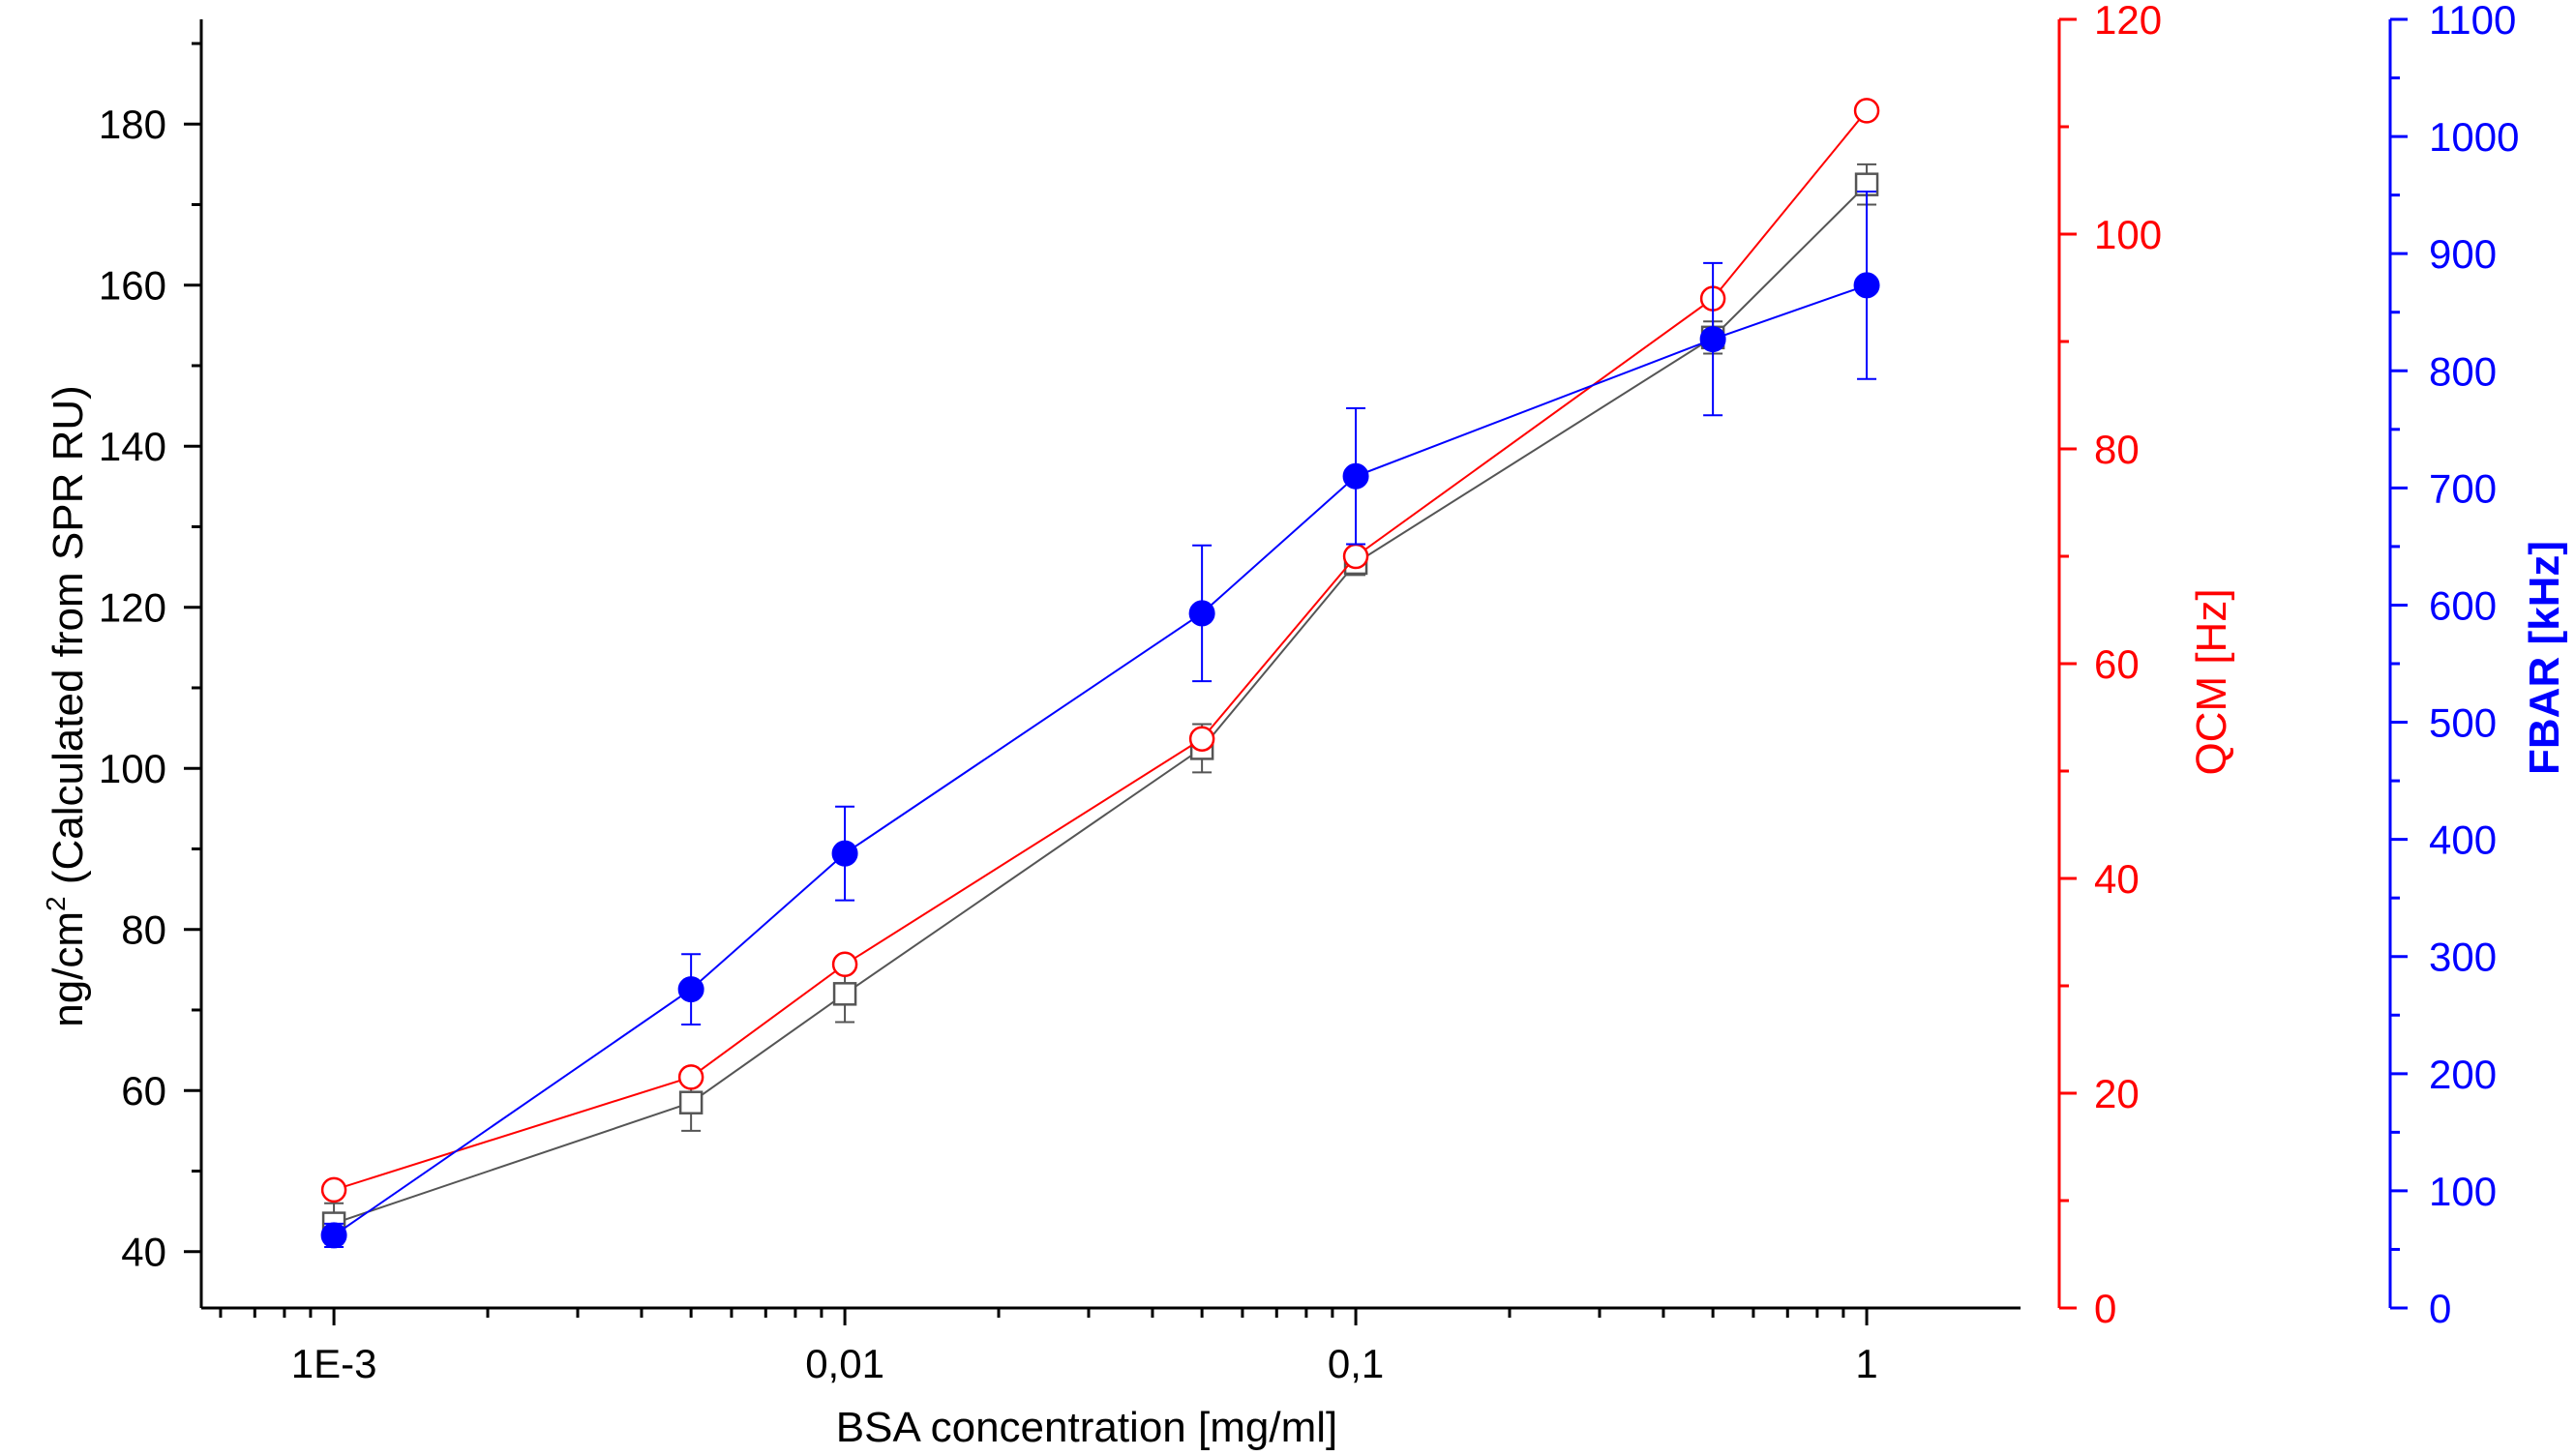 This screenshot has width=2575, height=1456. What do you see at coordinates (132, 447) in the screenshot?
I see `left-tick-label: 140` at bounding box center [132, 447].